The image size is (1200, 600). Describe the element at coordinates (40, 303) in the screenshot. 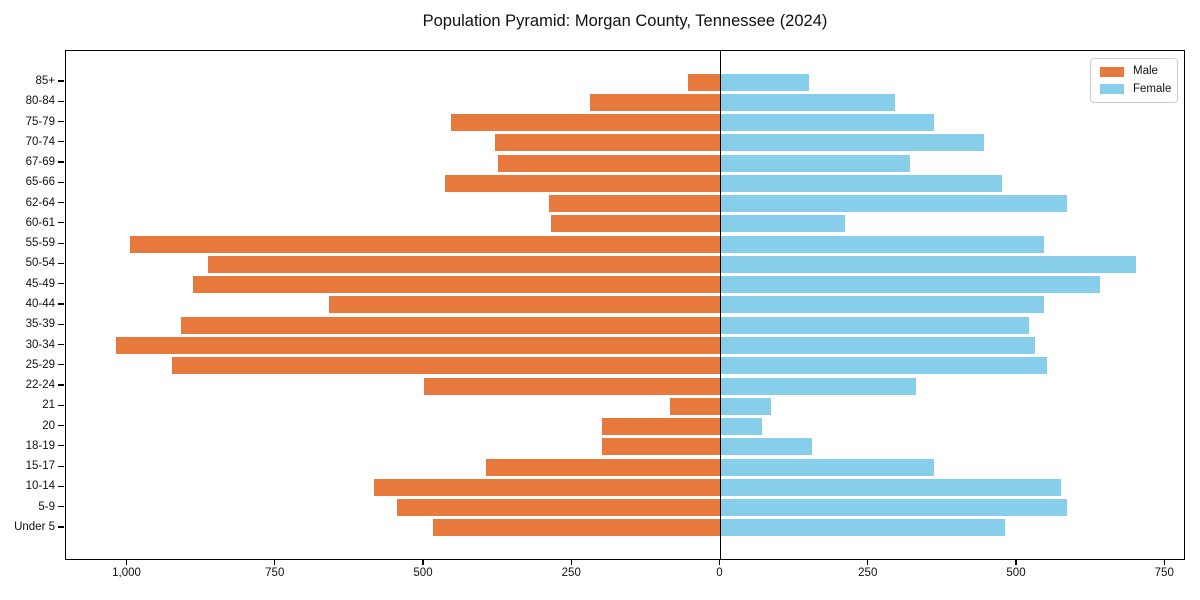

I see `y-axis-label-40-44: 40-44` at that location.